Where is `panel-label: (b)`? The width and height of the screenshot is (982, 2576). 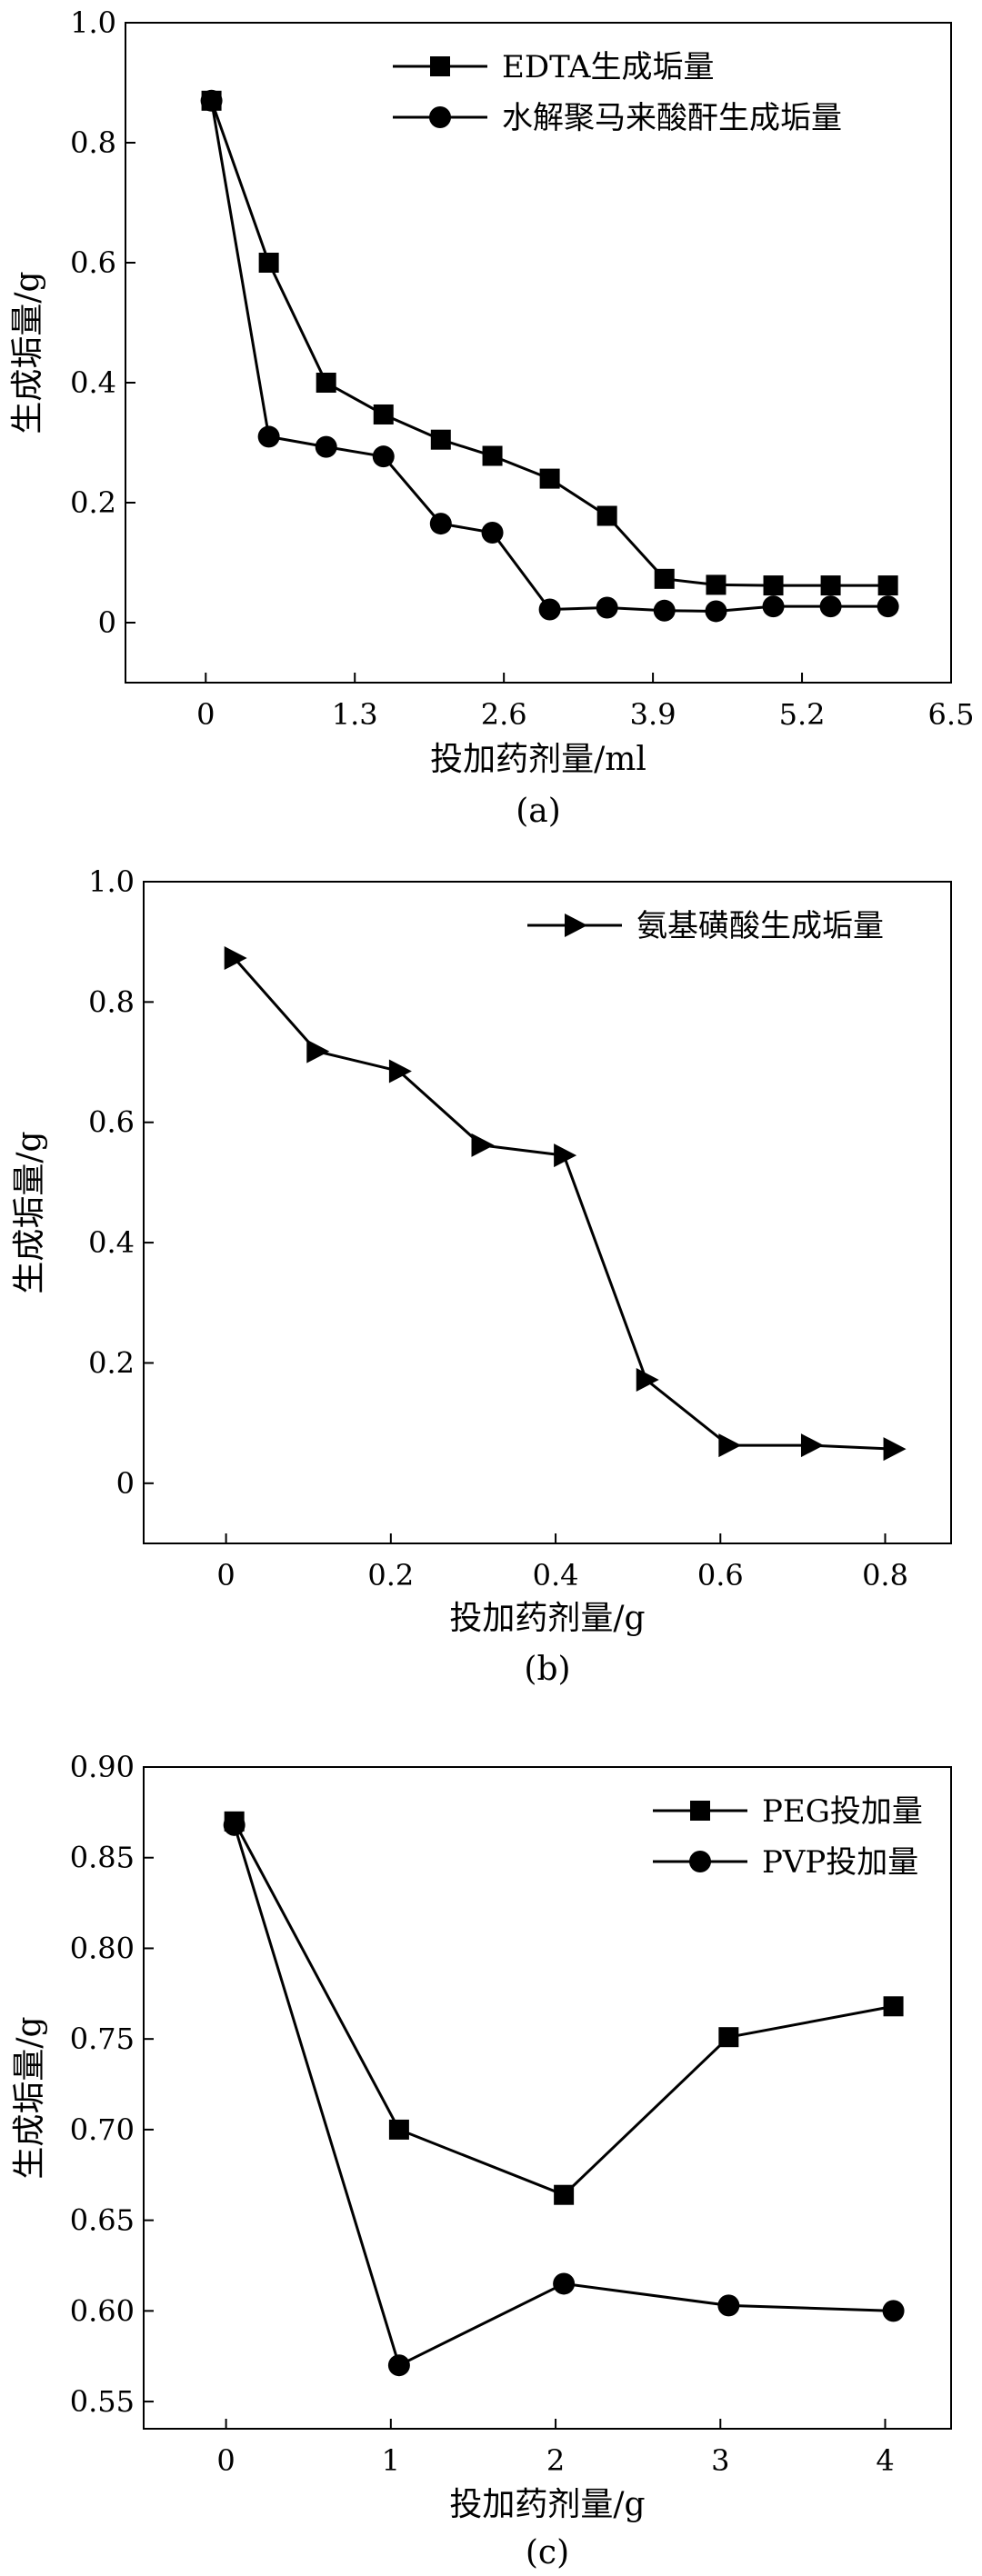
panel-label: (b) is located at coordinates (547, 1669).